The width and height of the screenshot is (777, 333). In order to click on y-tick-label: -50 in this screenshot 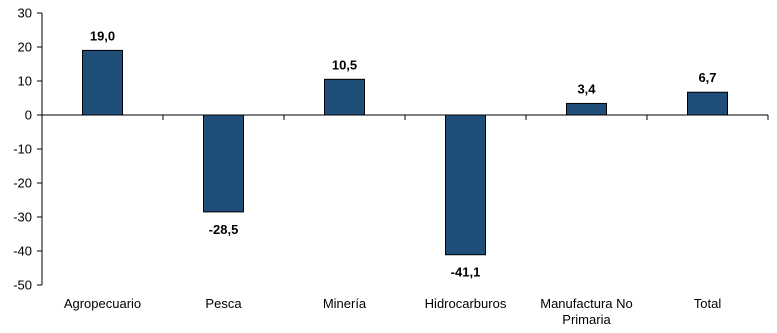, I will do `click(22, 285)`.